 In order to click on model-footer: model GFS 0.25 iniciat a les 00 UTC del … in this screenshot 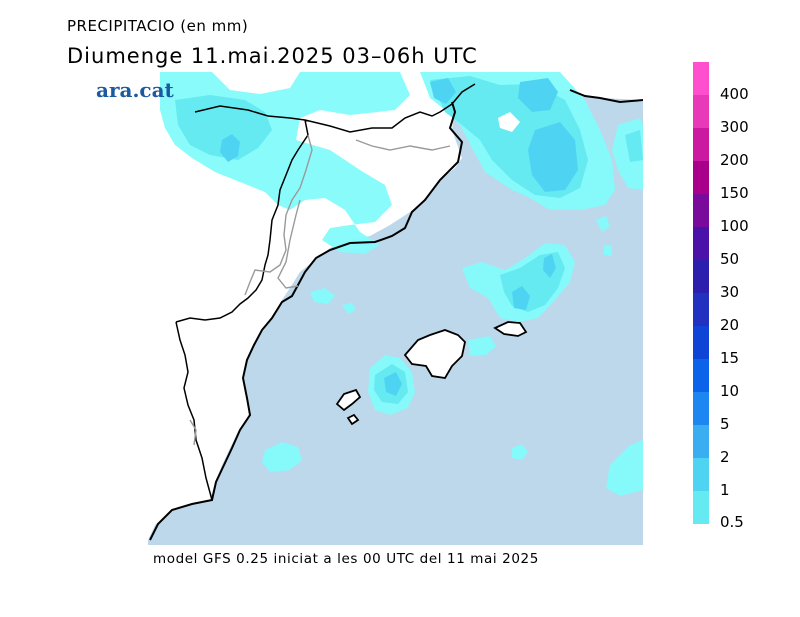, I will do `click(346, 559)`.